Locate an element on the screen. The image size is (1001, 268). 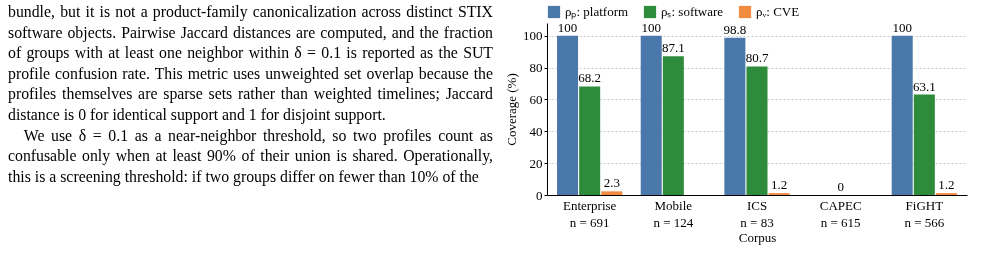
y-tick-label: 100 is located at coordinates (533, 36).